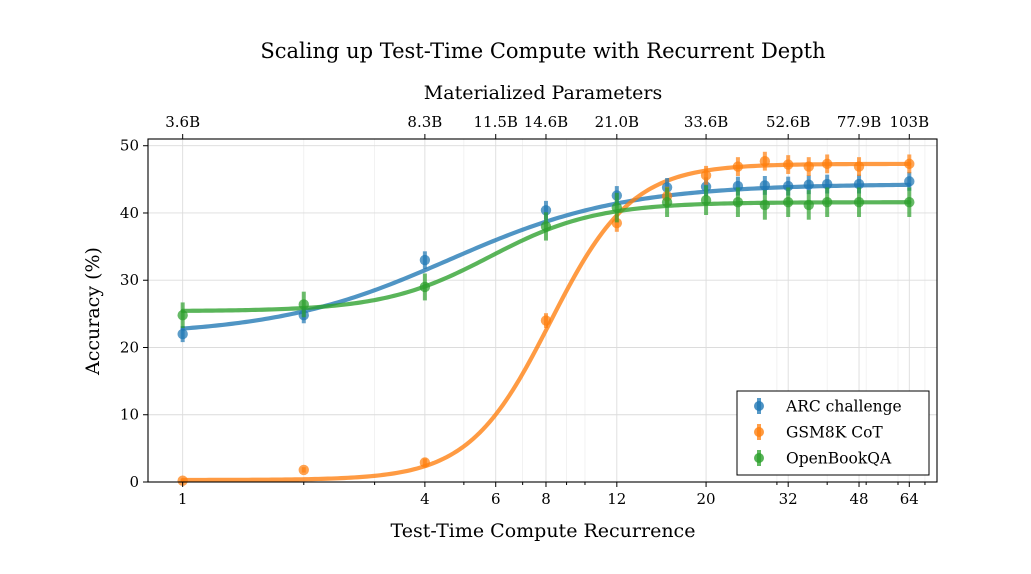  What do you see at coordinates (859, 122) in the screenshot?
I see `x2-tick-label: 77.9B` at bounding box center [859, 122].